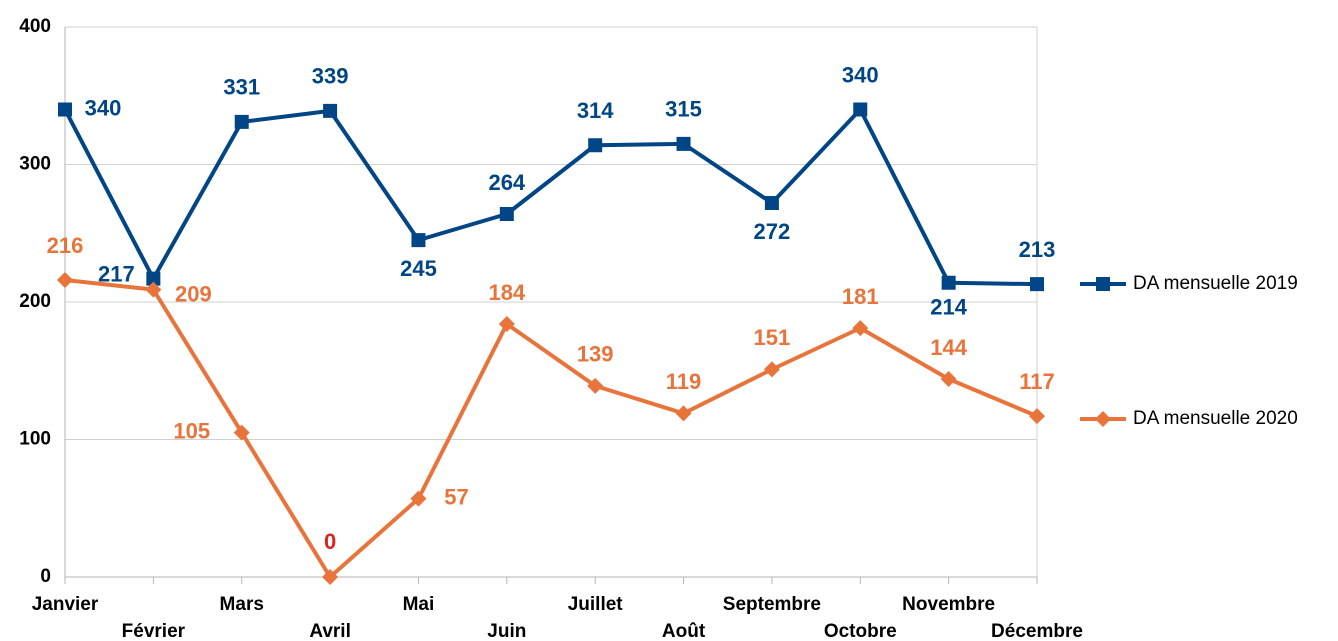 The width and height of the screenshot is (1338, 641). I want to click on x-tick-label: Novembre, so click(948, 604).